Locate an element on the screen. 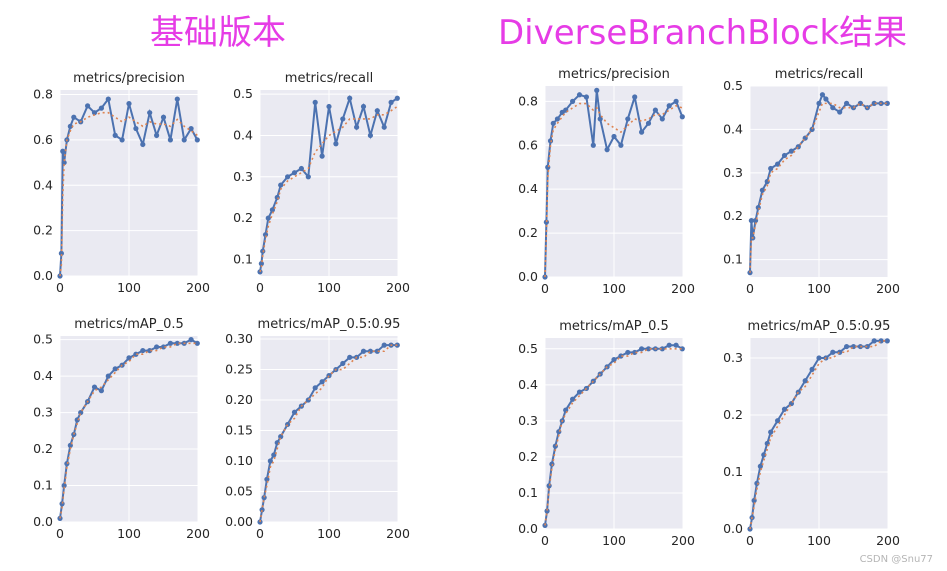  chart-dbb-recall: 0 100 200 0.1 0.2 0.3 0.4 0.5 metrics/recall is located at coordinates (811, 181).